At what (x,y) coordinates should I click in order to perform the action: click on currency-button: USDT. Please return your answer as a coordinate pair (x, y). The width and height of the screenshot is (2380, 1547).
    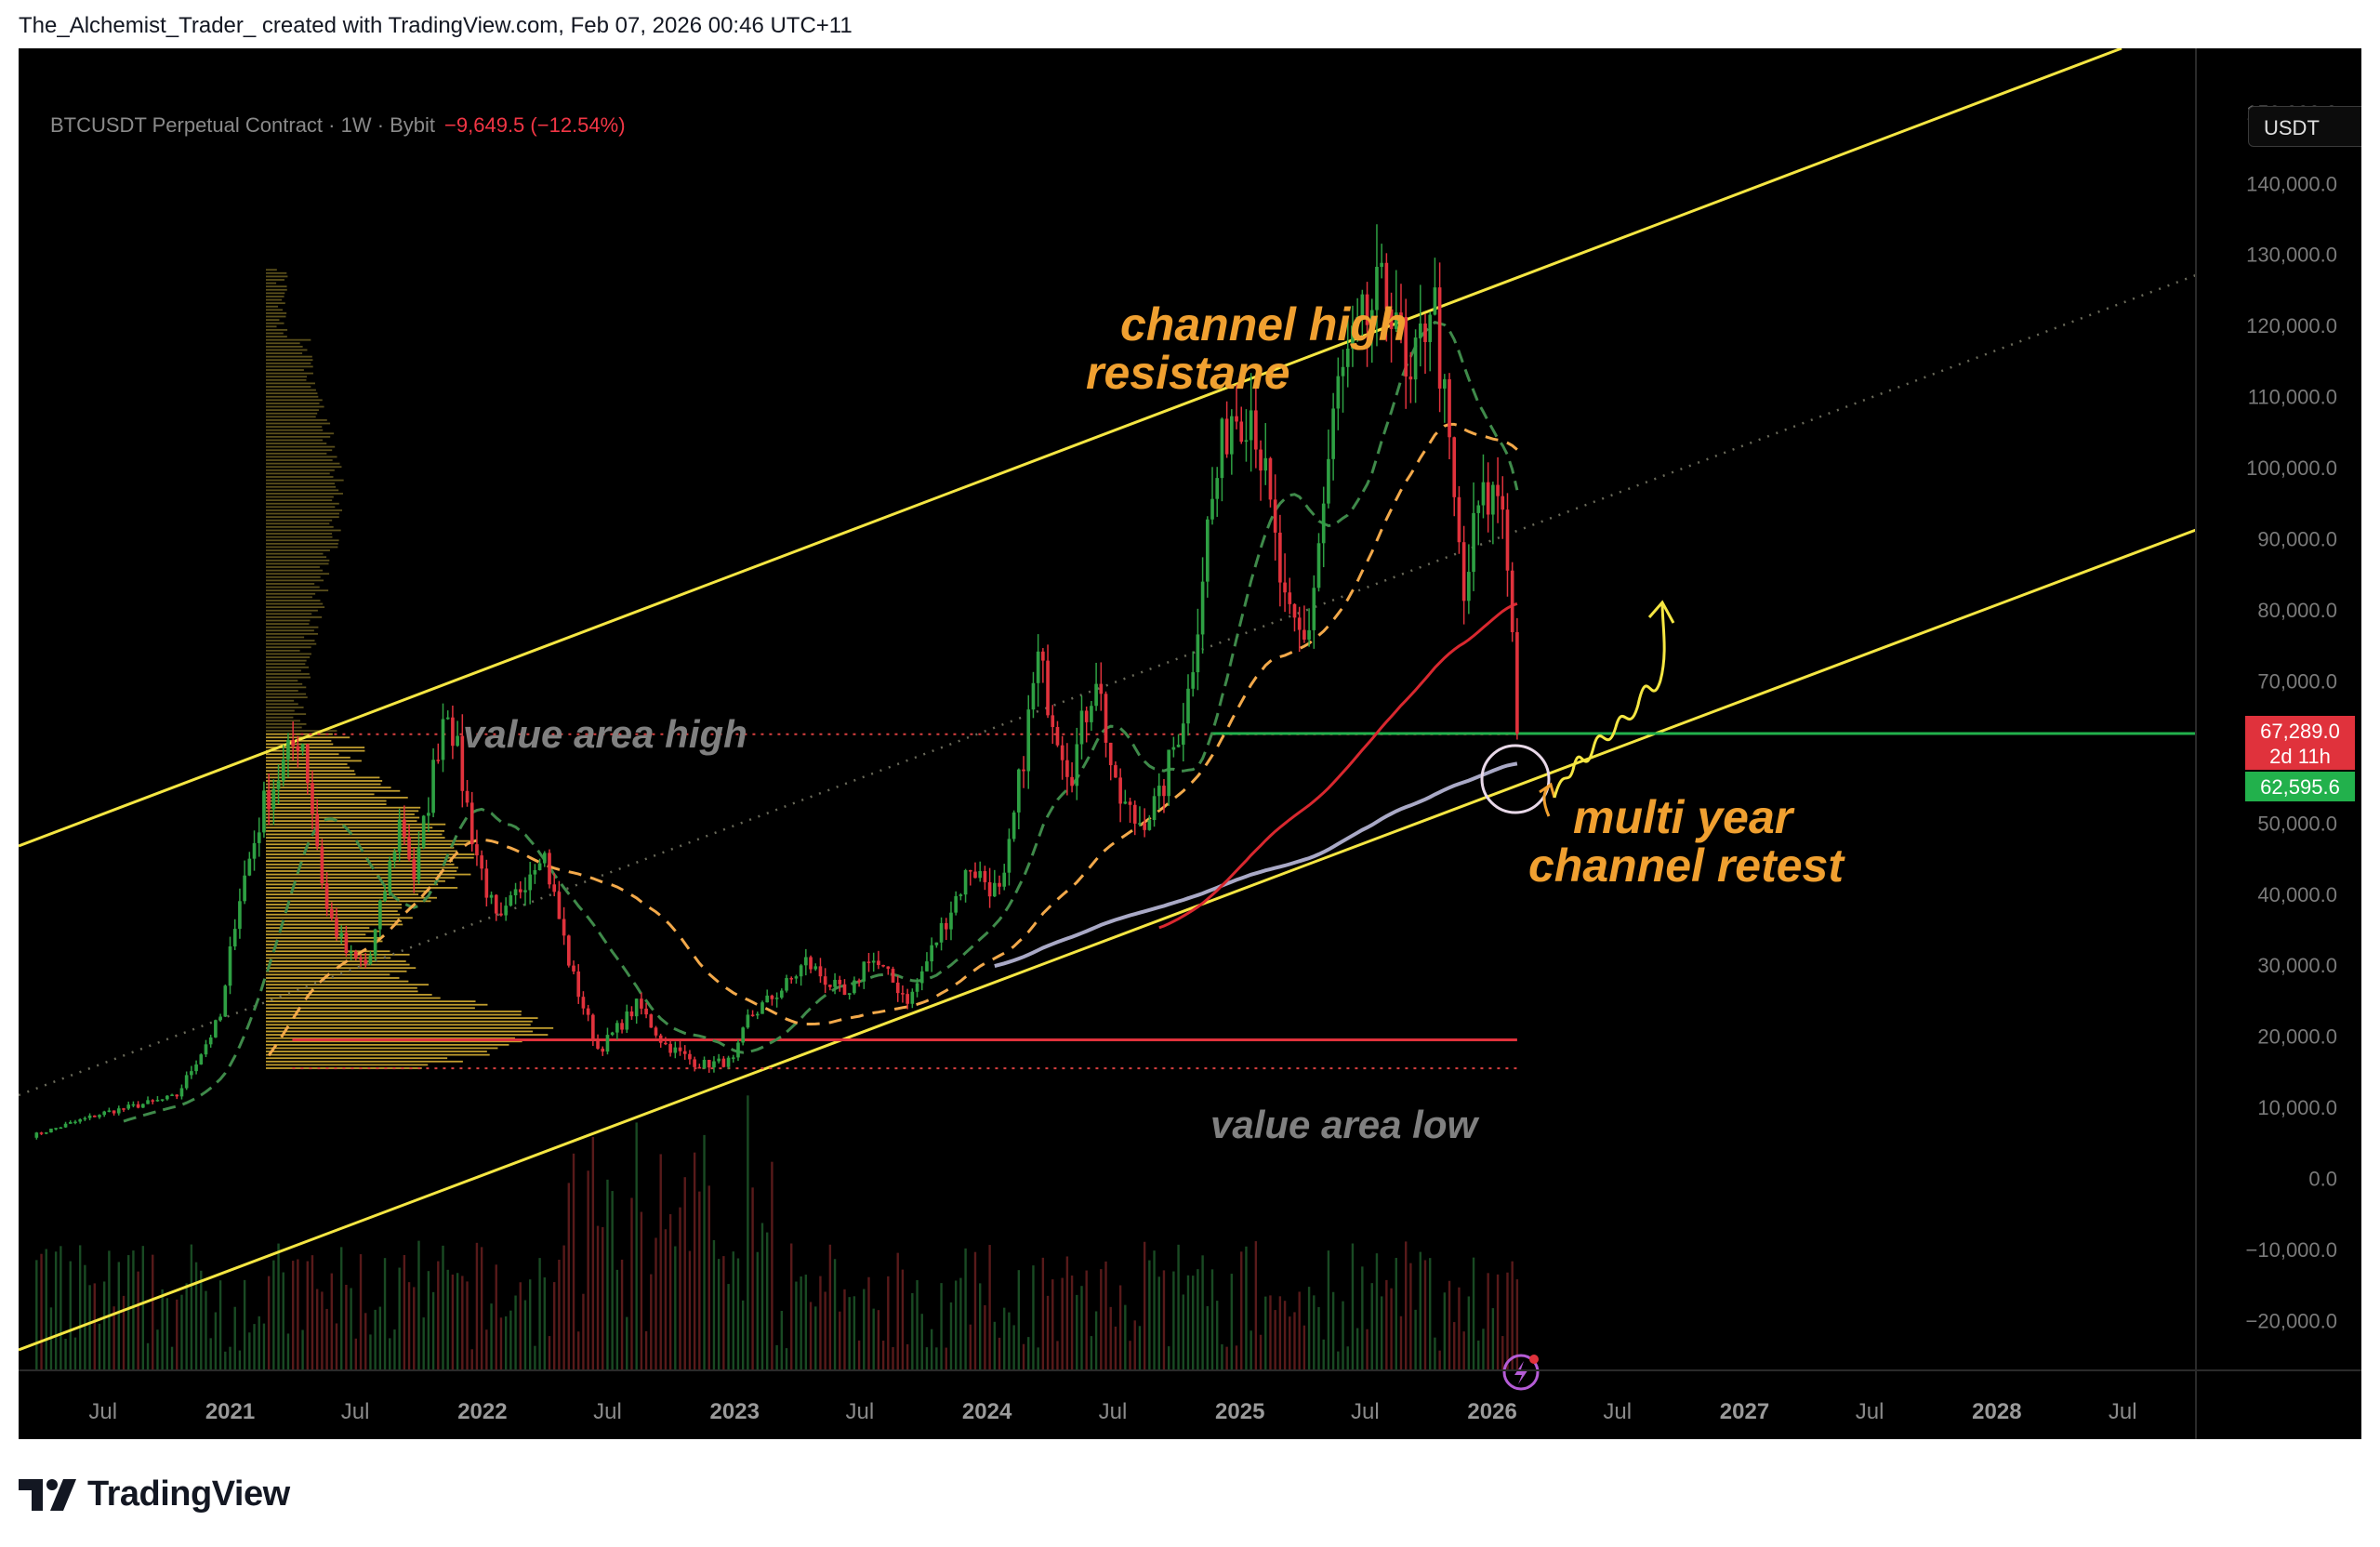
    Looking at the image, I should click on (2304, 126).